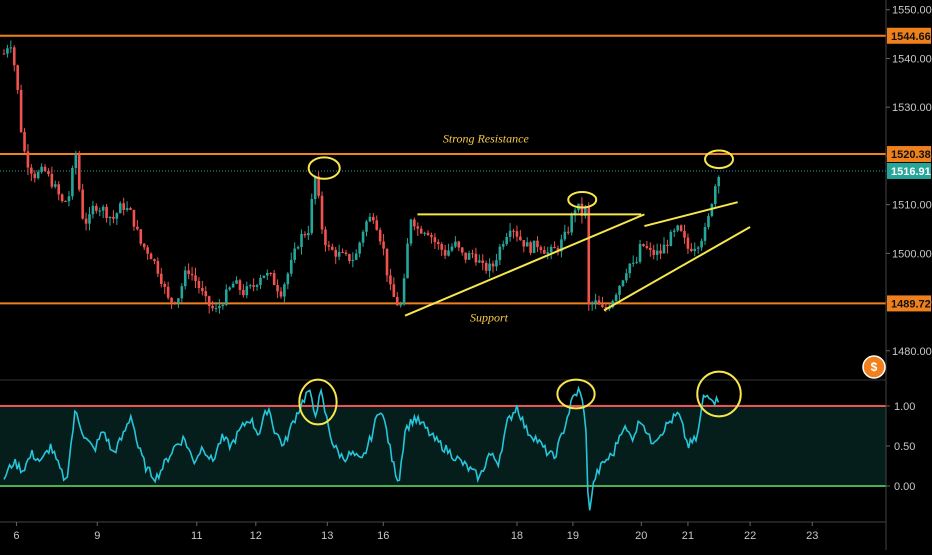 The width and height of the screenshot is (932, 555). What do you see at coordinates (912, 11) in the screenshot?
I see `price-tick-label: 1550.00` at bounding box center [912, 11].